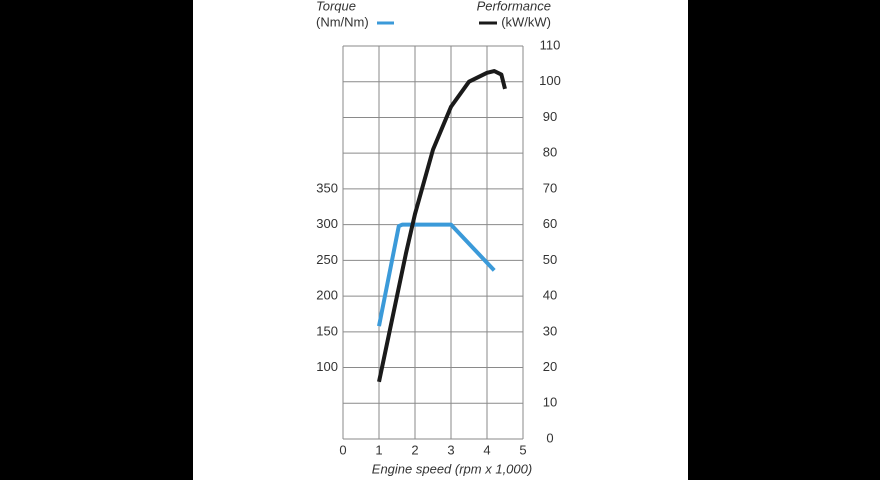 The image size is (880, 480). Describe the element at coordinates (327, 330) in the screenshot. I see `y-tick-label: 150` at that location.